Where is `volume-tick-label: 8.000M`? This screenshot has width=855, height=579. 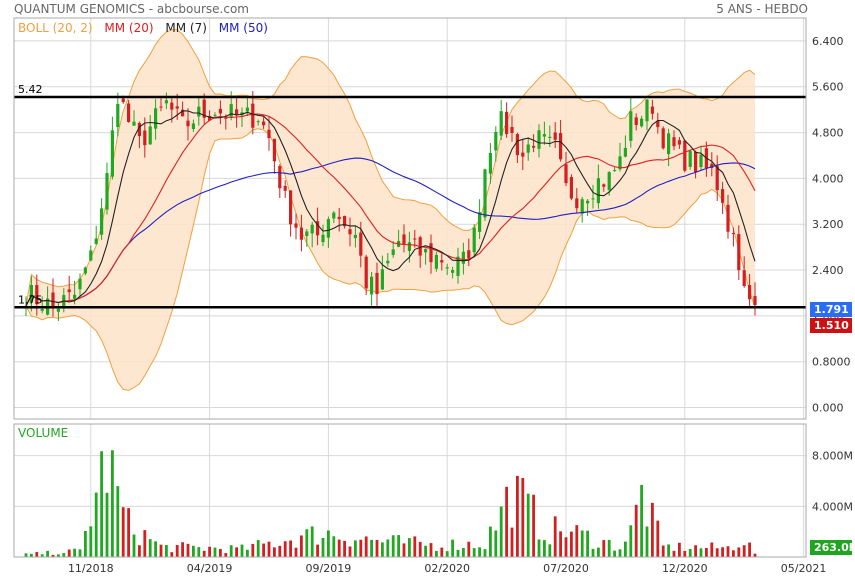 volume-tick-label: 8.000M is located at coordinates (832, 456).